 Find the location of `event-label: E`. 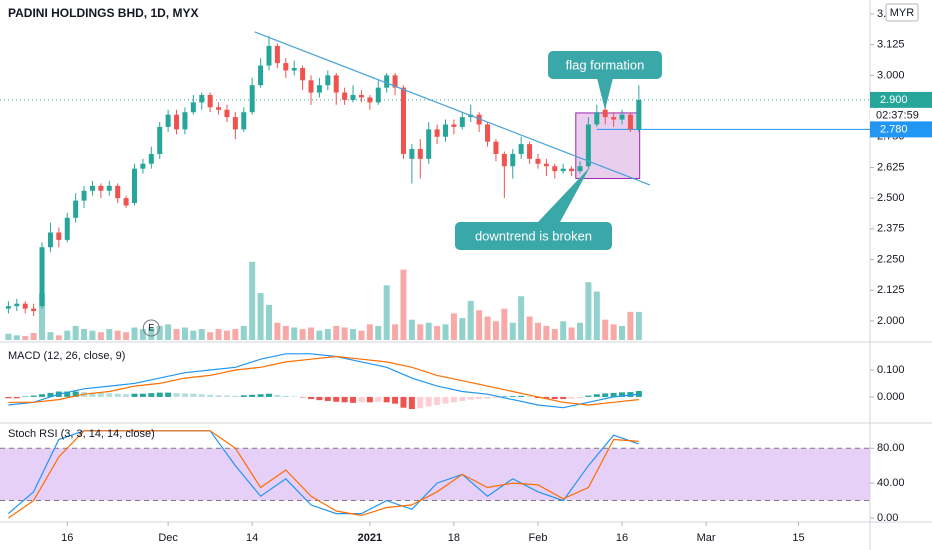

event-label: E is located at coordinates (151, 327).